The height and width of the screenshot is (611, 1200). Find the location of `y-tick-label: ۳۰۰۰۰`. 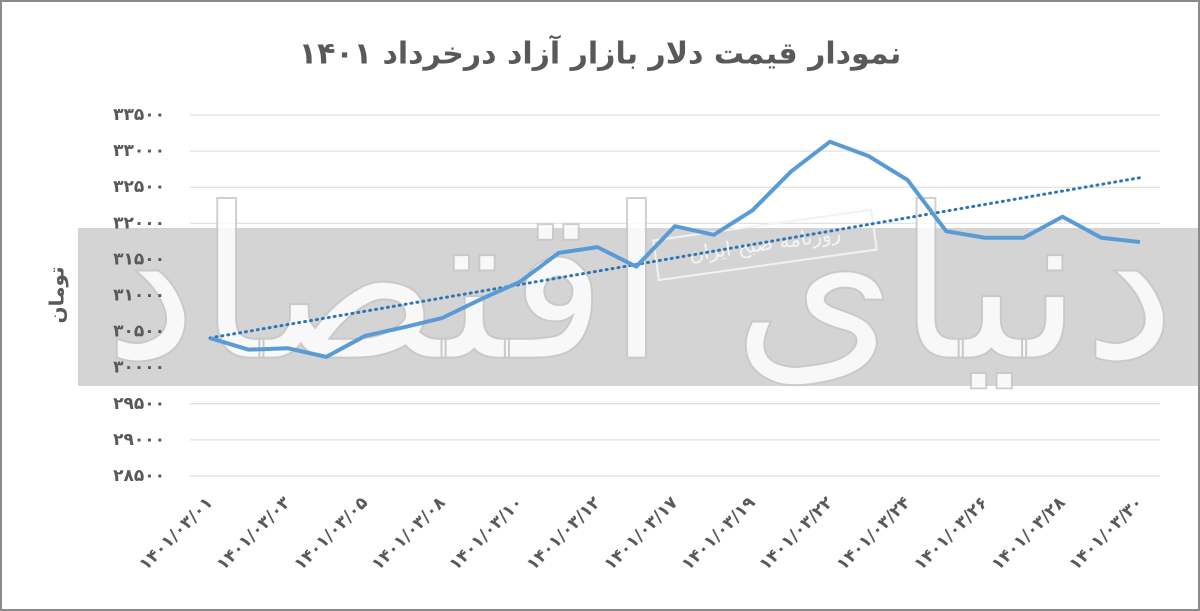

y-tick-label: ۳۰۰۰۰ is located at coordinates (139, 368).